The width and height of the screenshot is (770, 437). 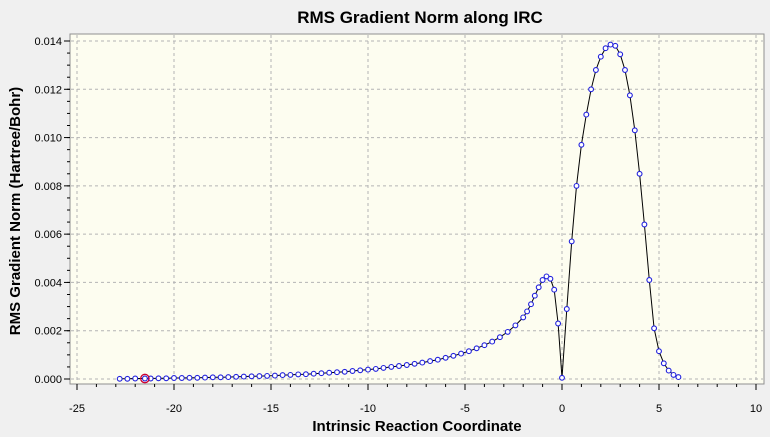 I want to click on x-tick-label: -10, so click(x=368, y=409).